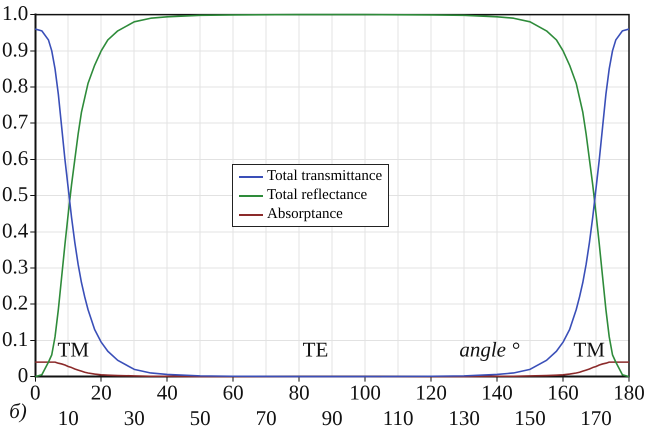 This screenshot has width=653, height=432. Describe the element at coordinates (332, 418) in the screenshot. I see `x2-tick-label: 90` at that location.